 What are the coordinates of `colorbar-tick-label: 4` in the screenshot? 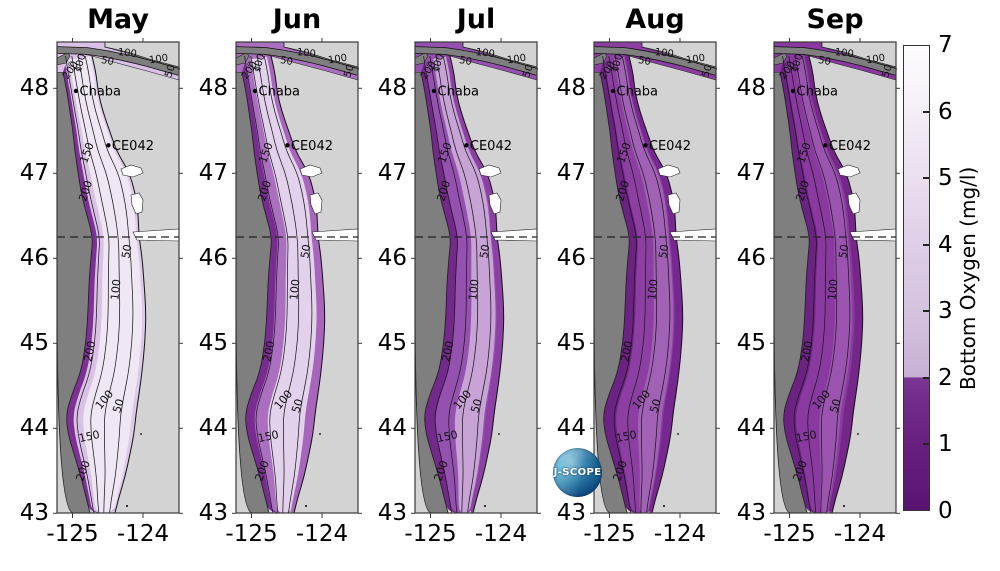 It's located at (945, 244).